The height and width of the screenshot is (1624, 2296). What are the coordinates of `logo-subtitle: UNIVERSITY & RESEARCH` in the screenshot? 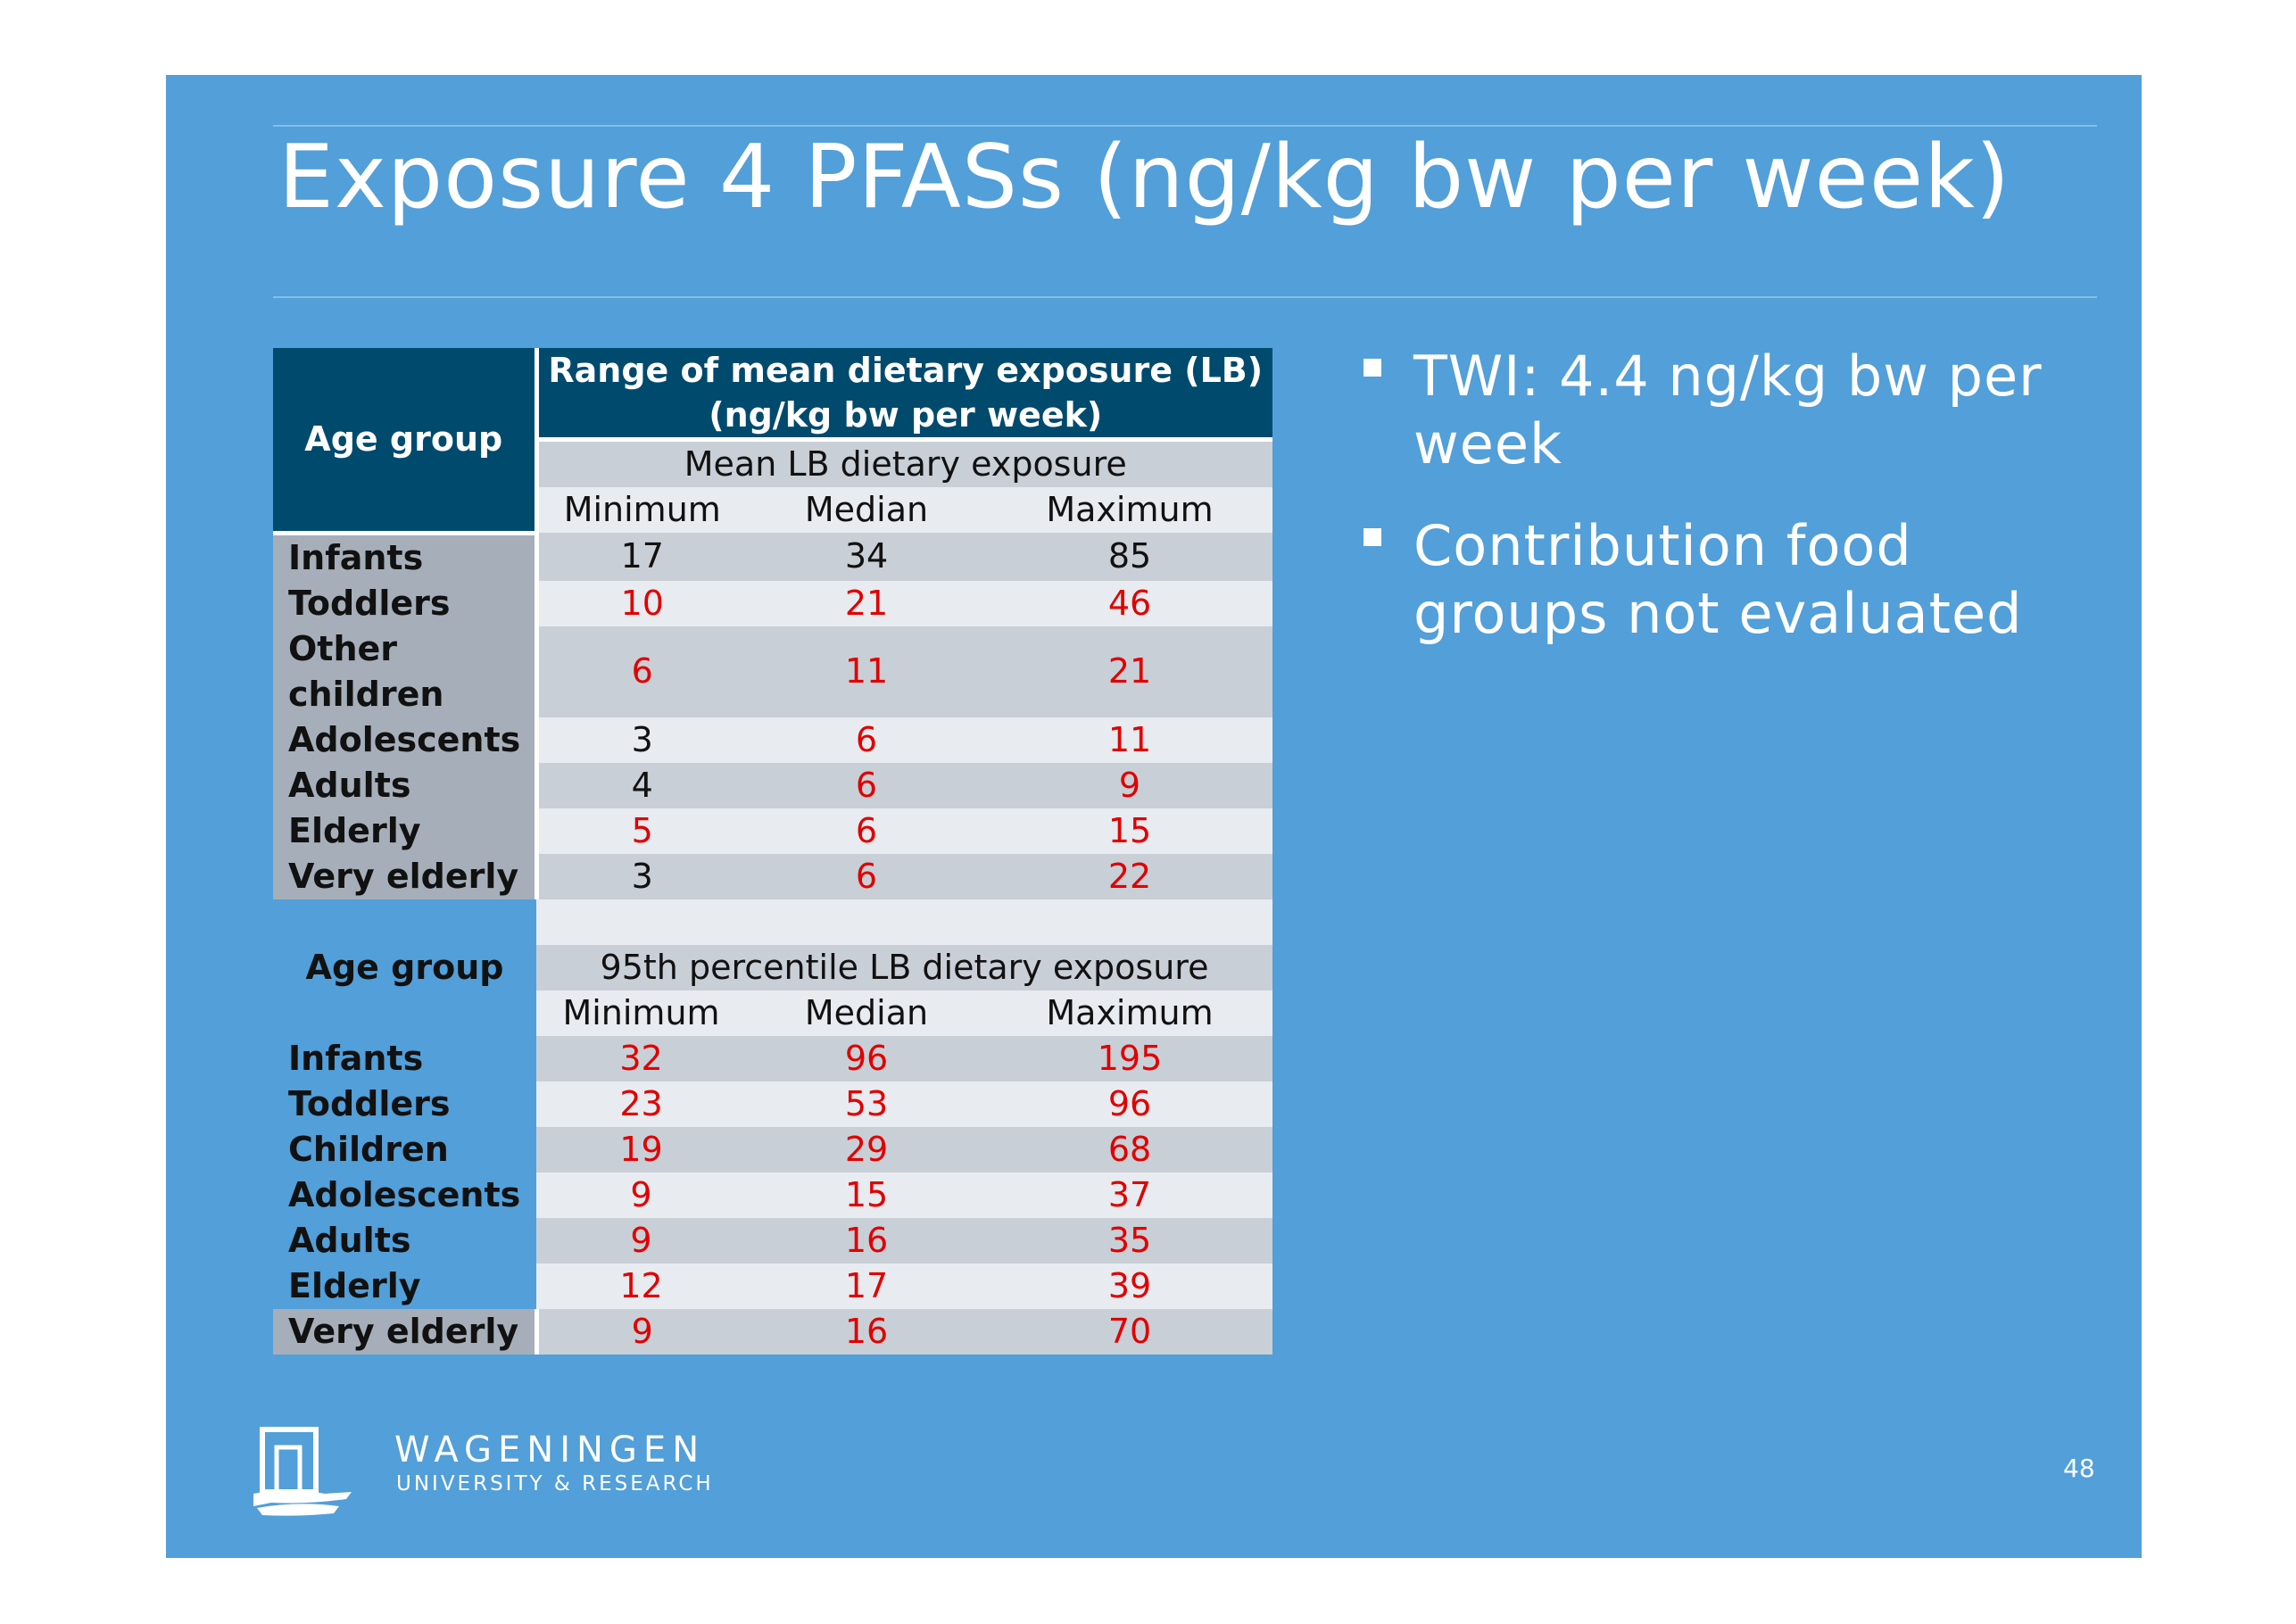 It's located at (555, 1484).